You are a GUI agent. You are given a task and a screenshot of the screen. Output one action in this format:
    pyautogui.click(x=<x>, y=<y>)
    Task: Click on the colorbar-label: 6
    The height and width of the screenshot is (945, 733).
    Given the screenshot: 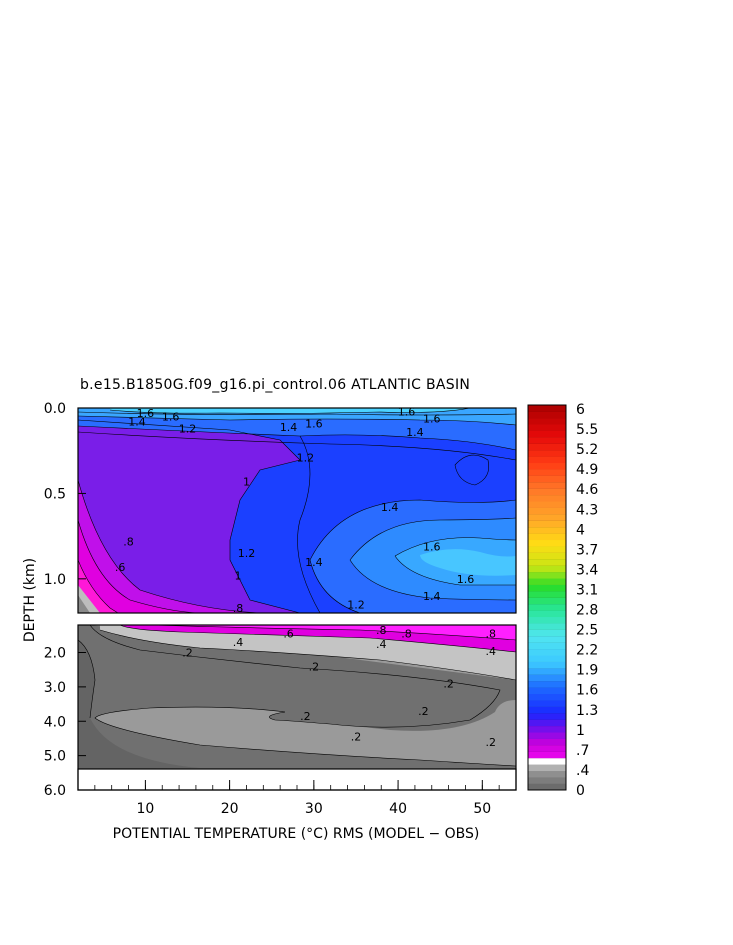 What is the action you would take?
    pyautogui.click(x=580, y=410)
    